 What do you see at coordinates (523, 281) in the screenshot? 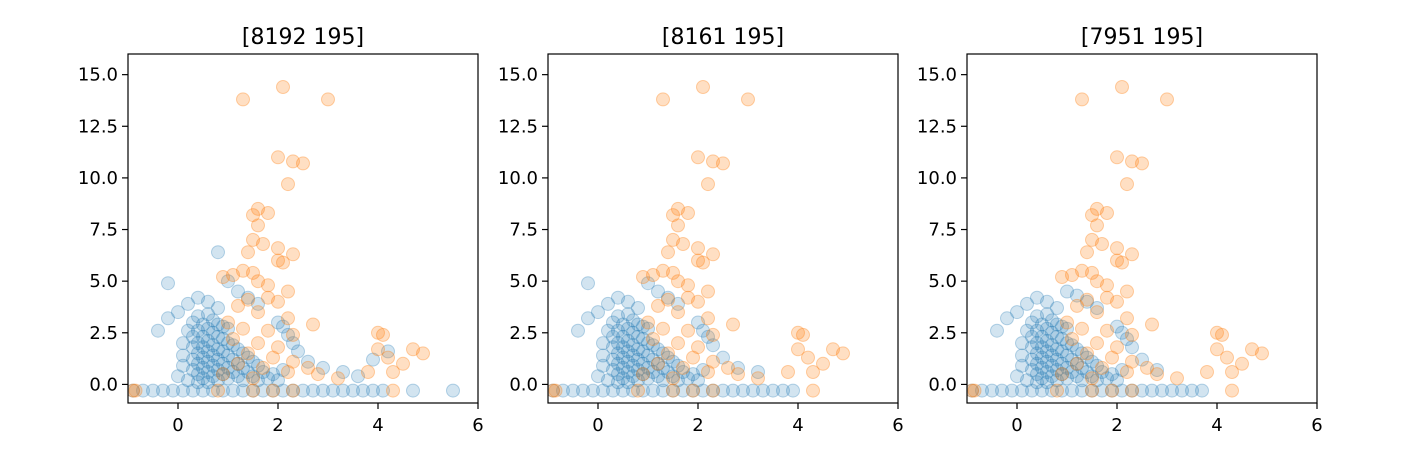
I see `y-tick-label: 5.0` at bounding box center [523, 281].